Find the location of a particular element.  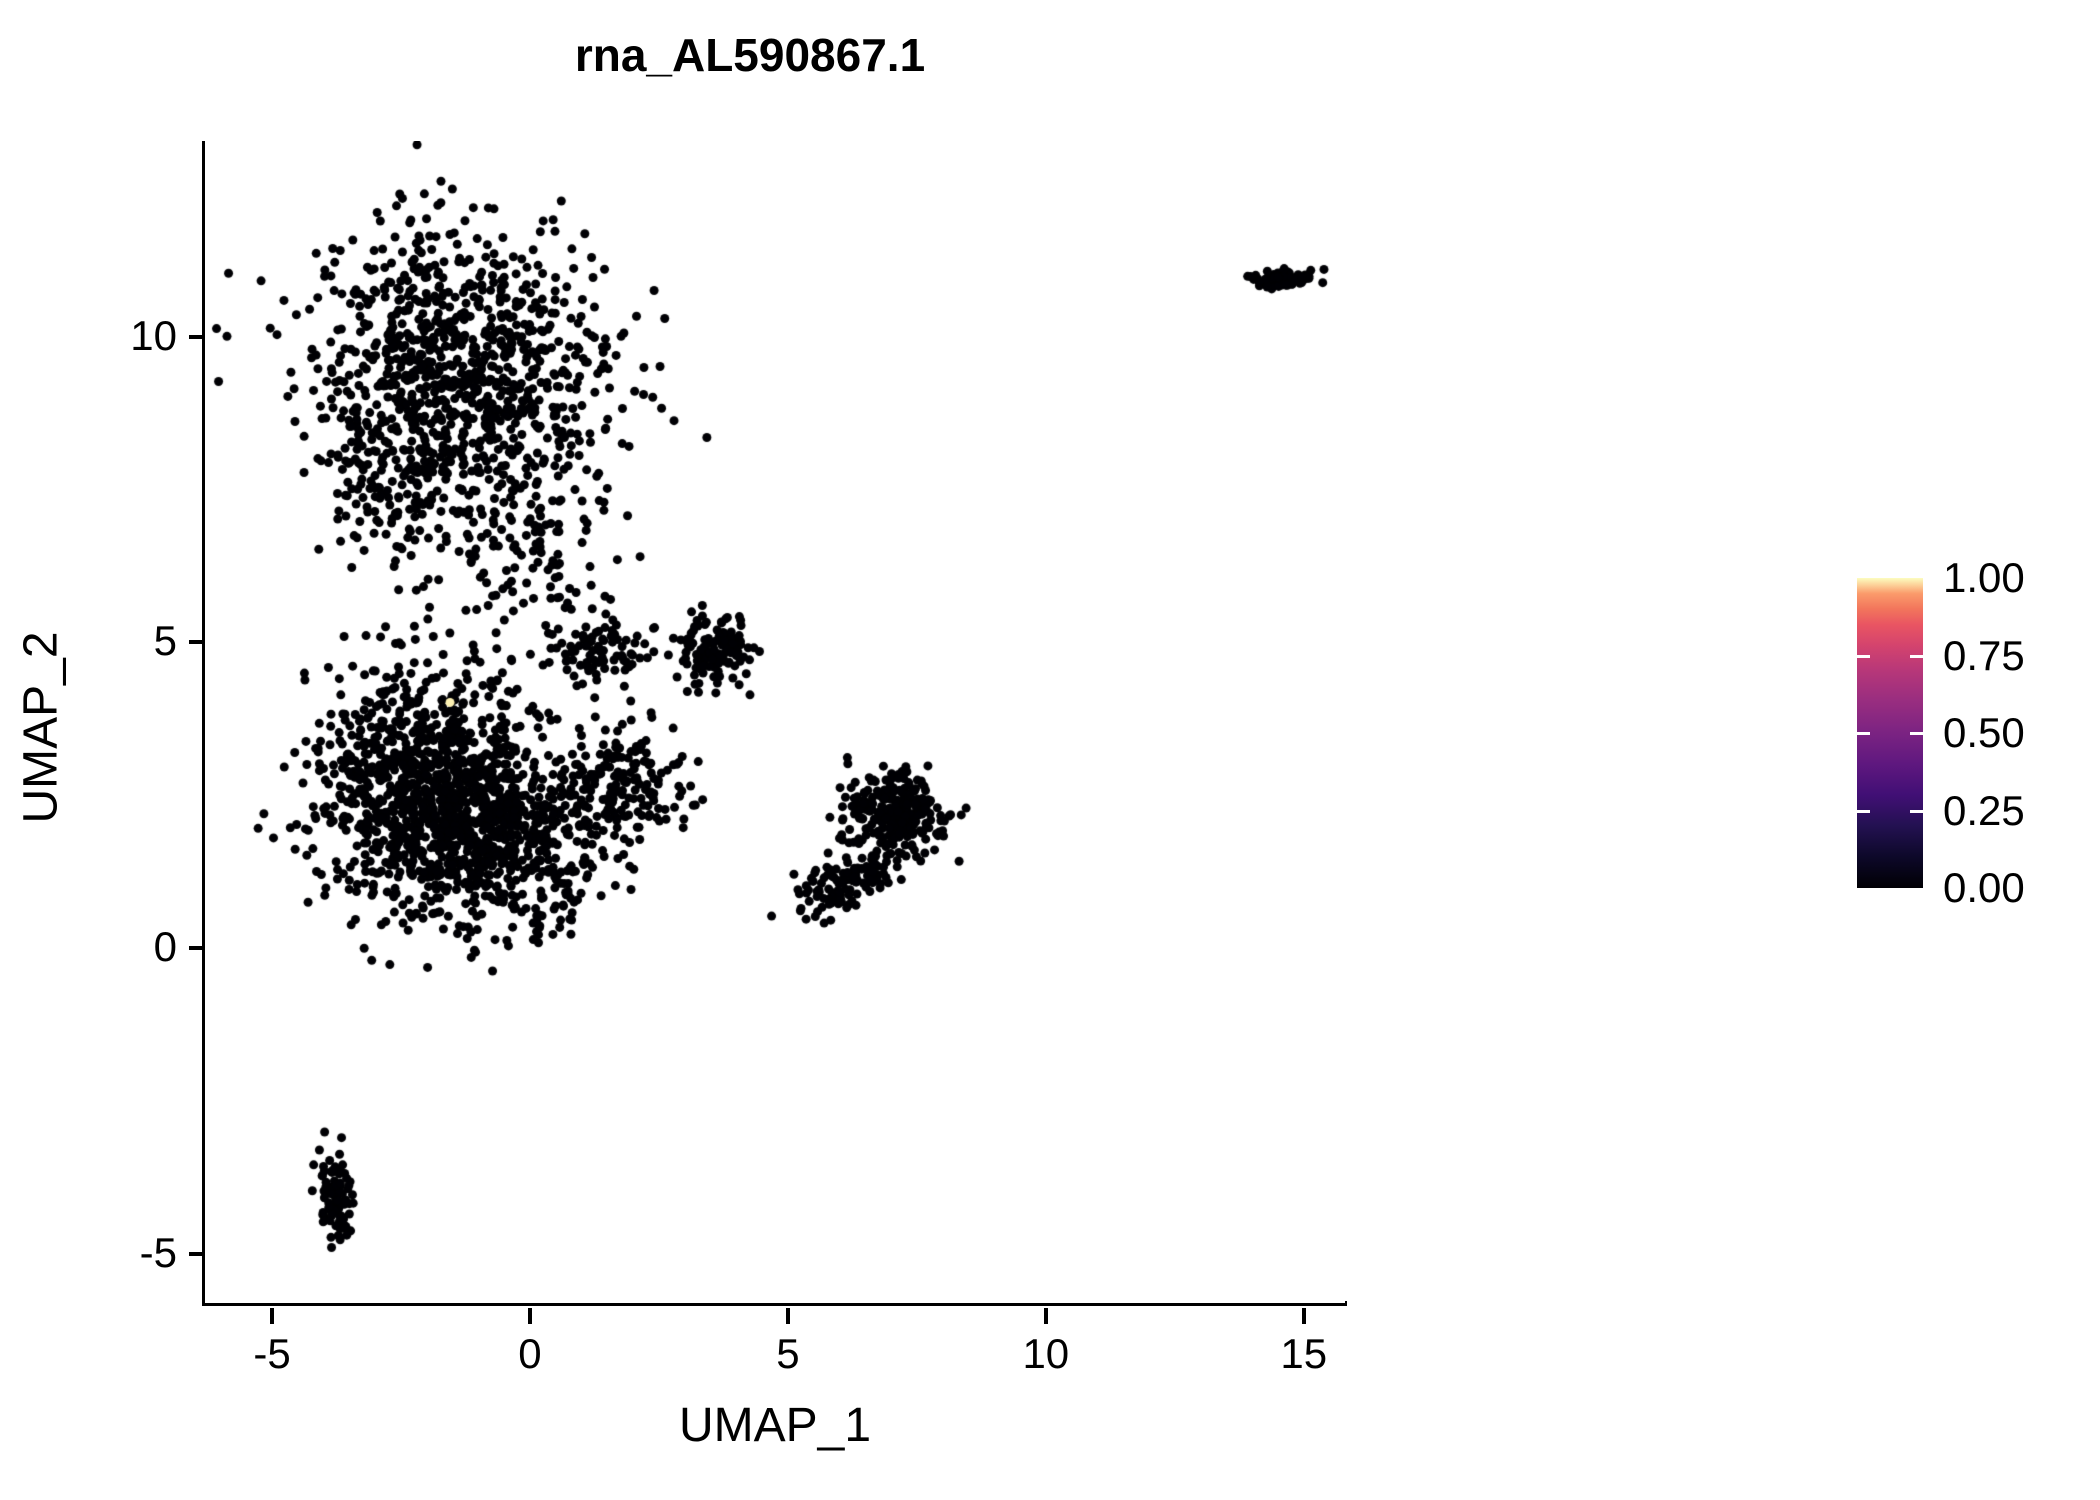

colorbar-legend: 1.00 0.75 0.50 0.25 0.00 is located at coordinates (1972, 734).